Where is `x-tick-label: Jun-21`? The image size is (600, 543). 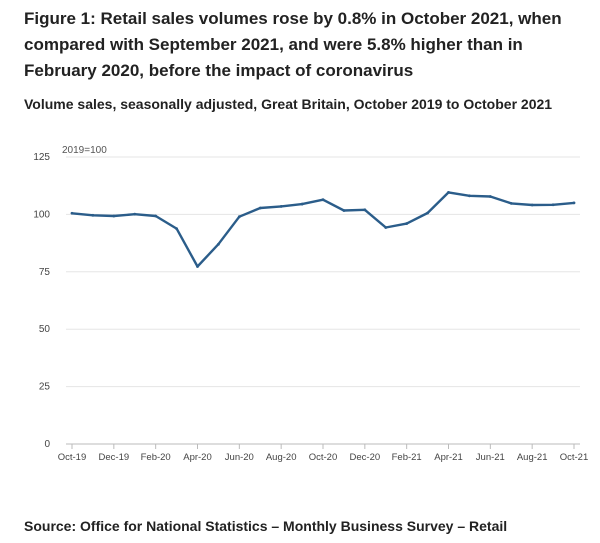
x-tick-label: Jun-21 is located at coordinates (490, 457).